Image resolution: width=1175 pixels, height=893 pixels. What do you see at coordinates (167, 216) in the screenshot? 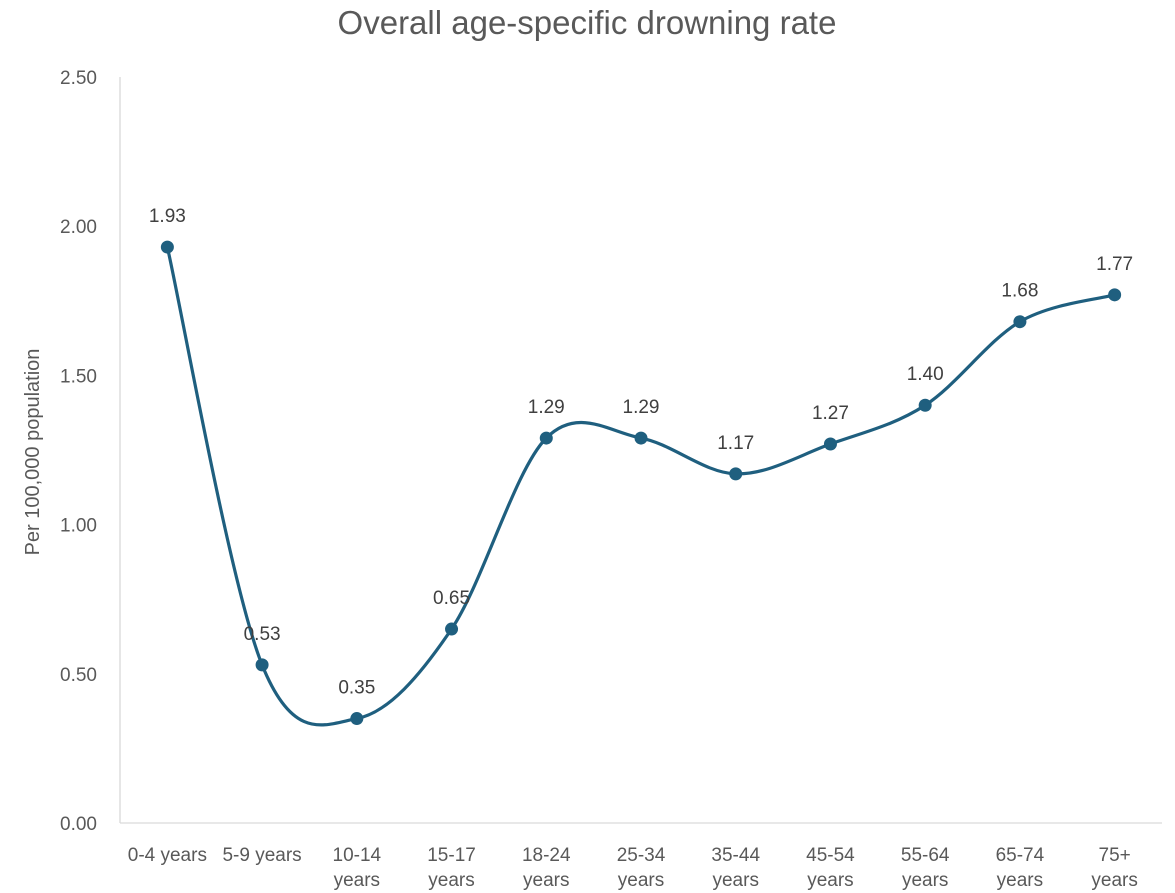
I see `data-label: 1.93` at bounding box center [167, 216].